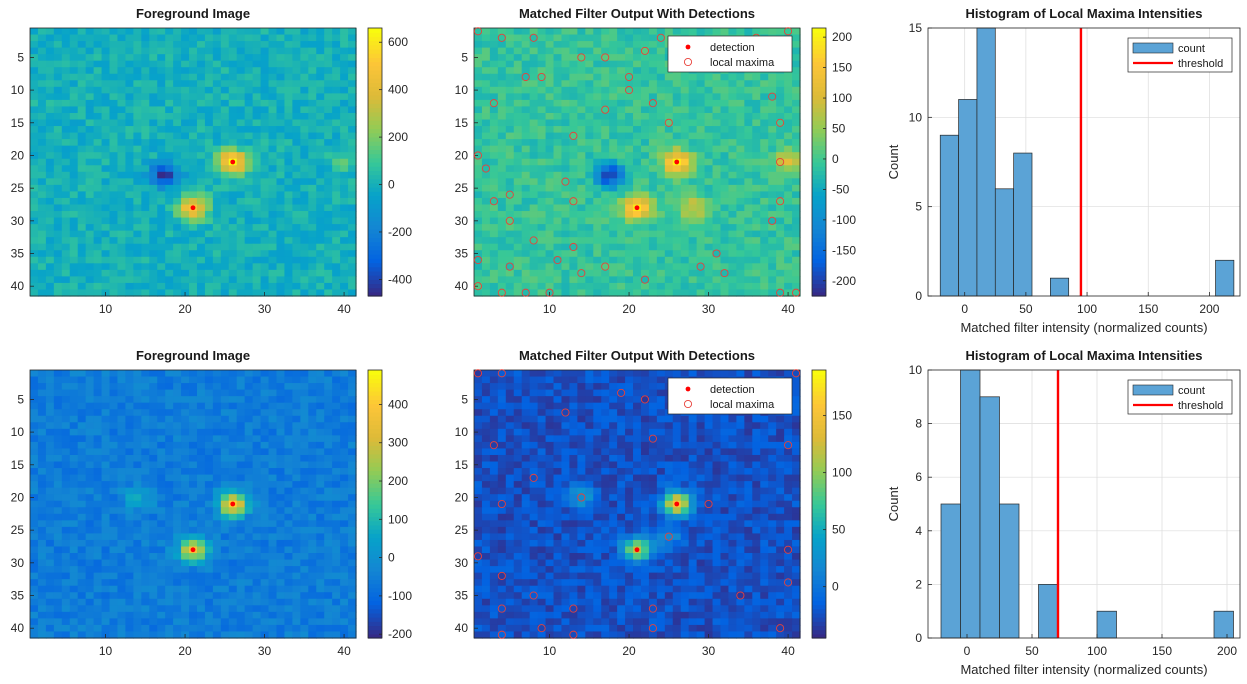  What do you see at coordinates (344, 309) in the screenshot?
I see `x-tick-label: 40` at bounding box center [344, 309].